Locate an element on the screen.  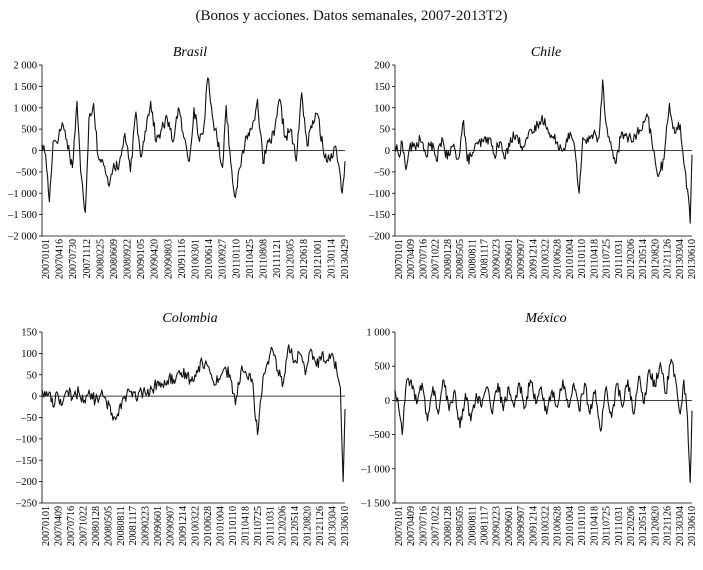
chart-title: Colombia is located at coordinates (189, 318).